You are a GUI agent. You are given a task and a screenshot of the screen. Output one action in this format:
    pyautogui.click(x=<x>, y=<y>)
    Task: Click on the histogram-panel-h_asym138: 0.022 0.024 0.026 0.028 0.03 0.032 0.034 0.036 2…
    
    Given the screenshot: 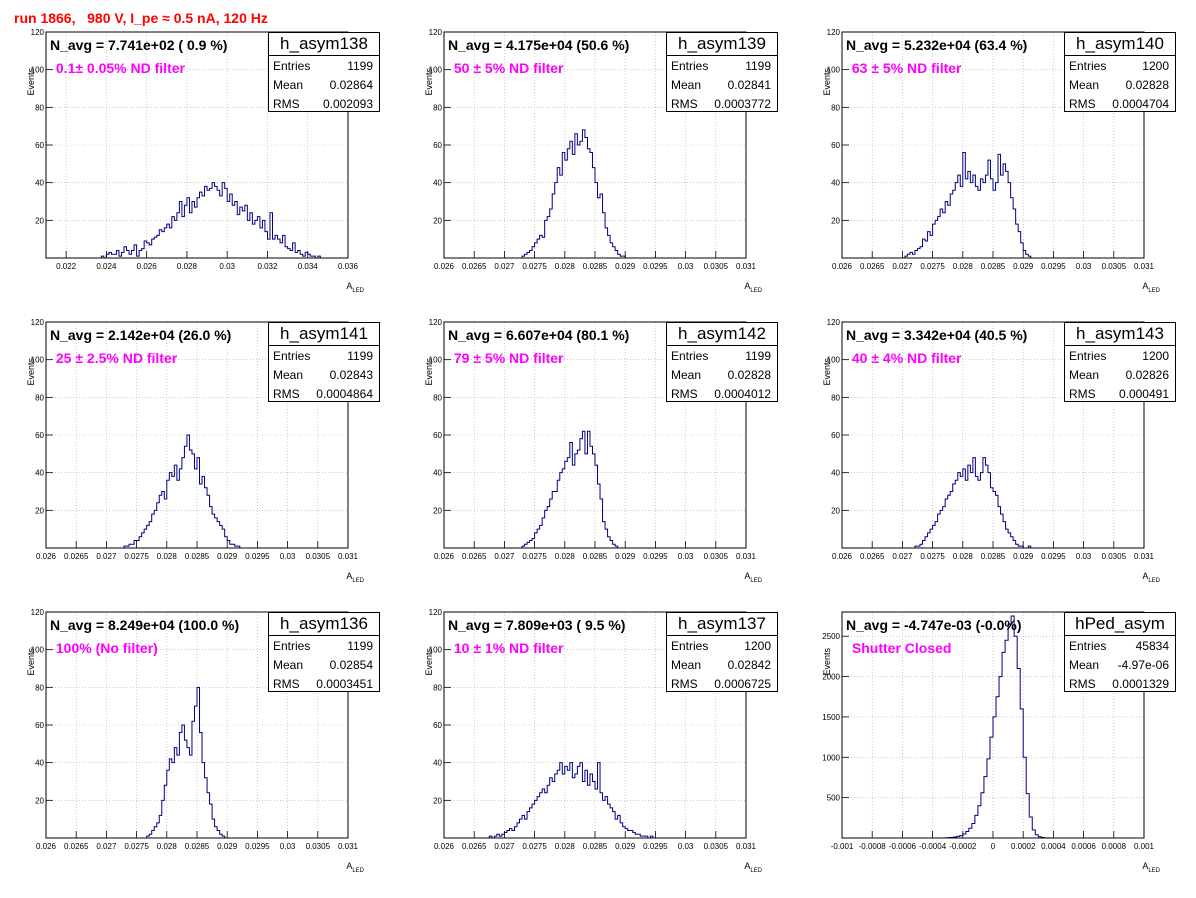 What is the action you would take?
    pyautogui.click(x=199, y=173)
    